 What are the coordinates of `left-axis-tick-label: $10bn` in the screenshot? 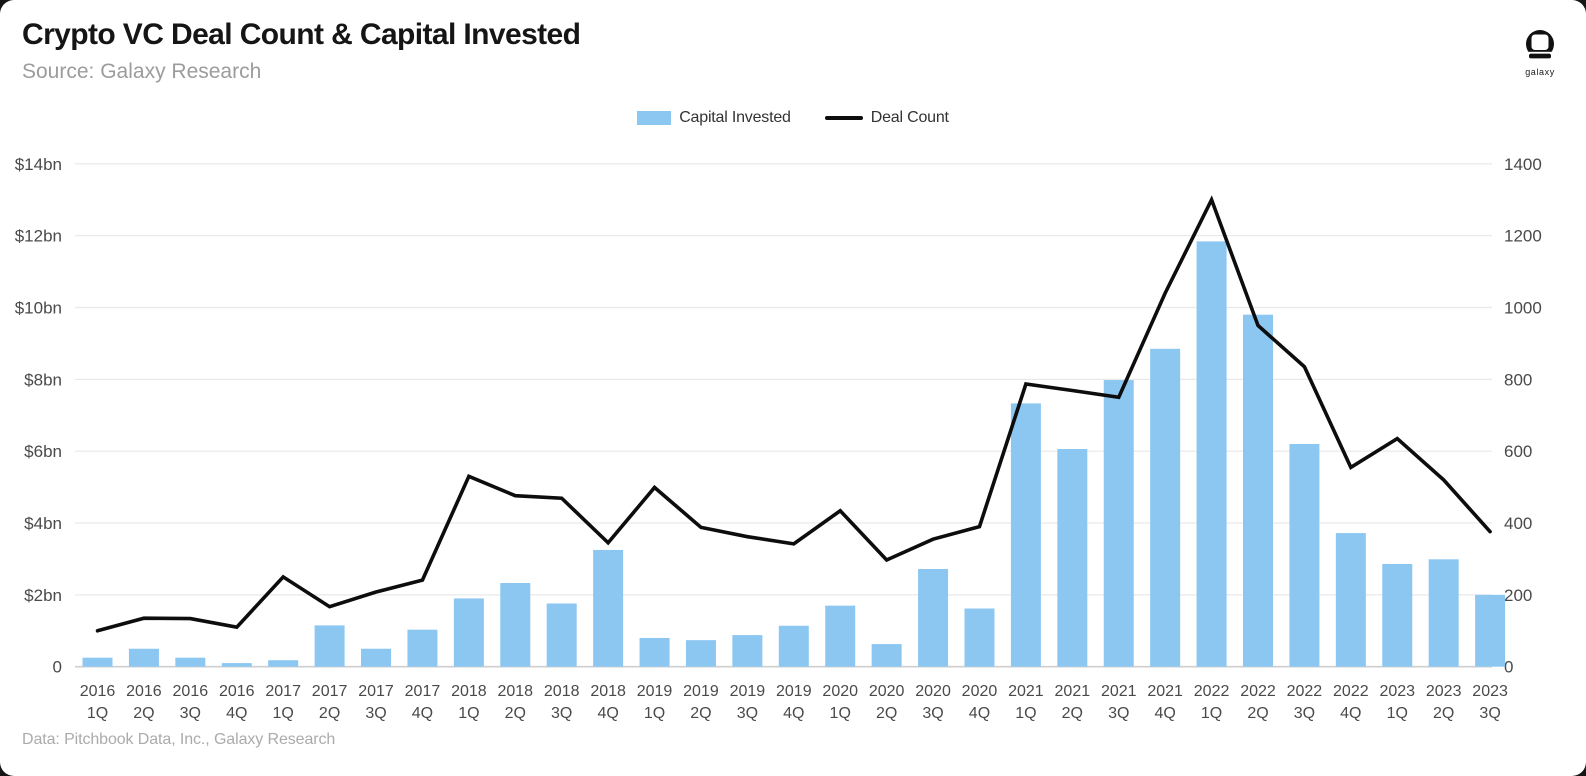 It's located at (38, 308).